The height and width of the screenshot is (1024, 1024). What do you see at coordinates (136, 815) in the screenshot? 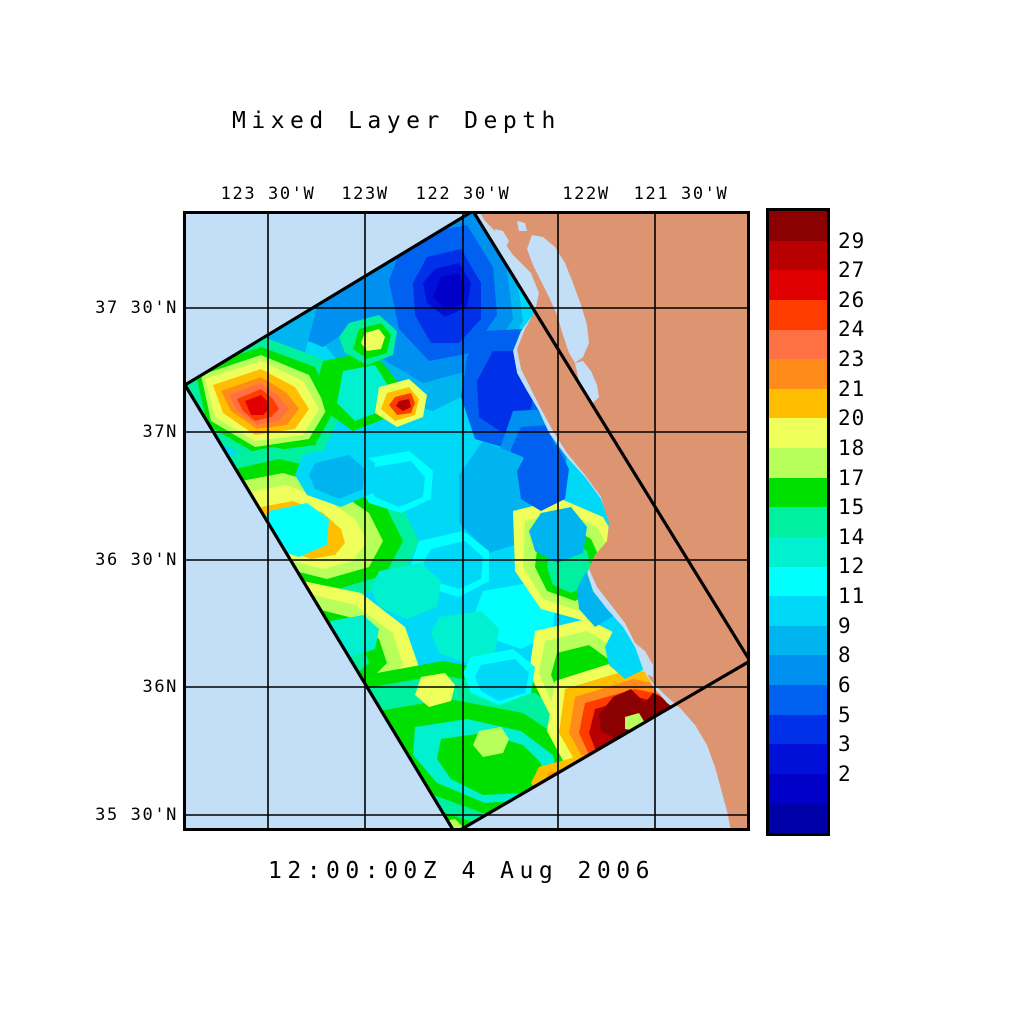
I see `lat-tick-label: 35 30'N` at bounding box center [136, 815].